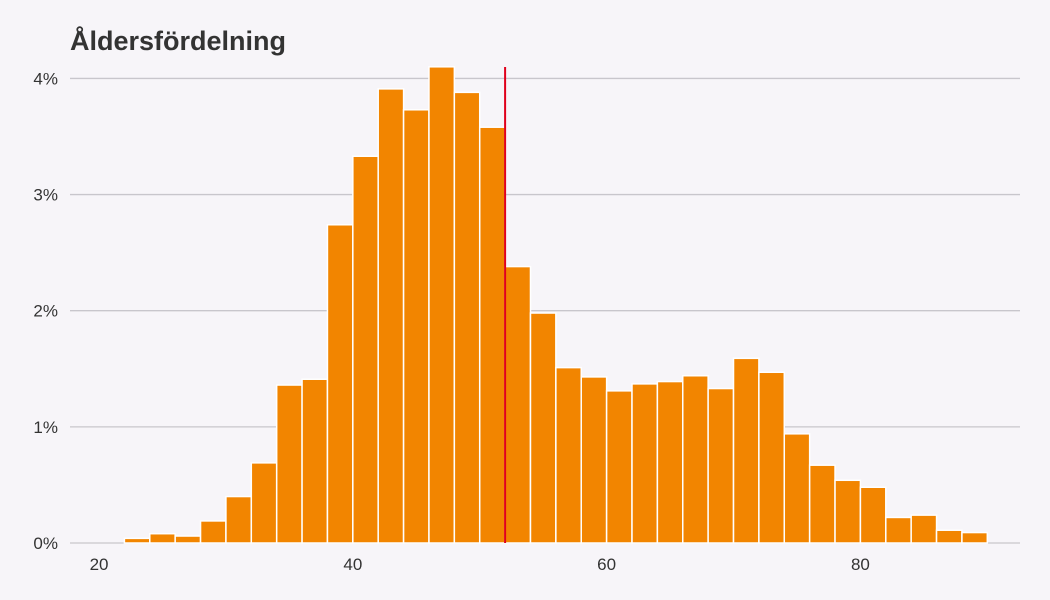 Image resolution: width=1050 pixels, height=600 pixels. I want to click on chart-title: Åldersfördelning, so click(178, 41).